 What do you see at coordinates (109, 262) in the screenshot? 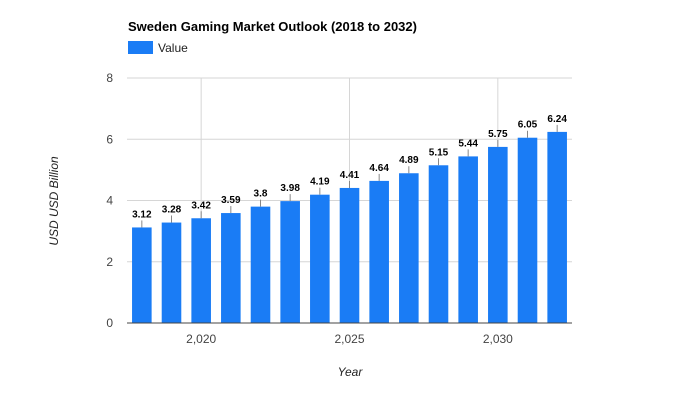
I see `y-tick-label: 2` at bounding box center [109, 262].